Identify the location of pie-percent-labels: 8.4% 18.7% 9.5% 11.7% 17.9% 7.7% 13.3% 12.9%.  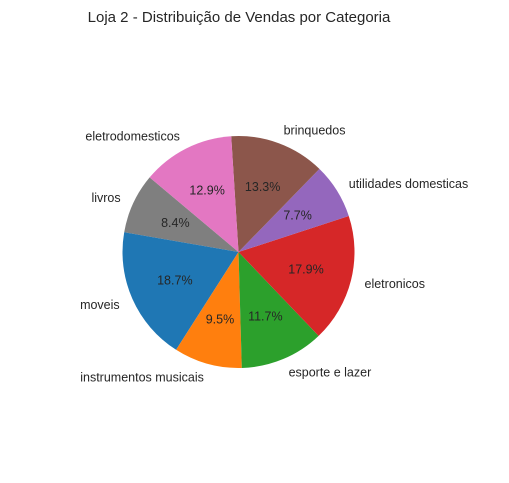
(240, 253).